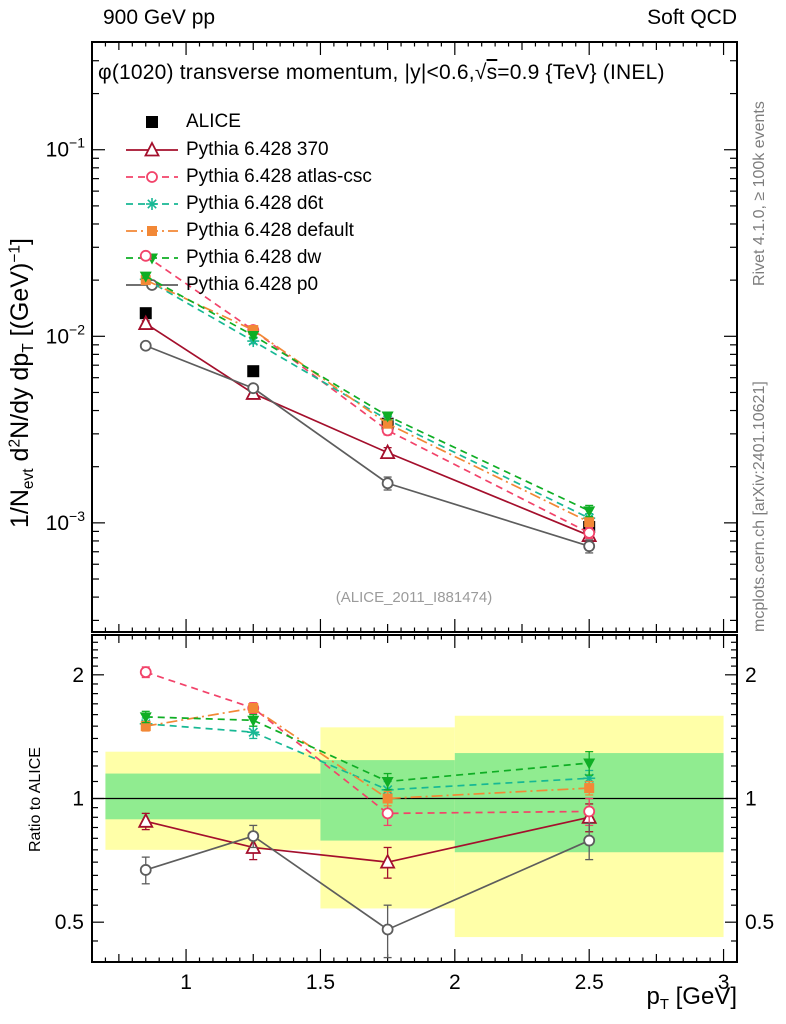  Describe the element at coordinates (159, 17) in the screenshot. I see `beam-energy-label: 900 GeV pp` at that location.